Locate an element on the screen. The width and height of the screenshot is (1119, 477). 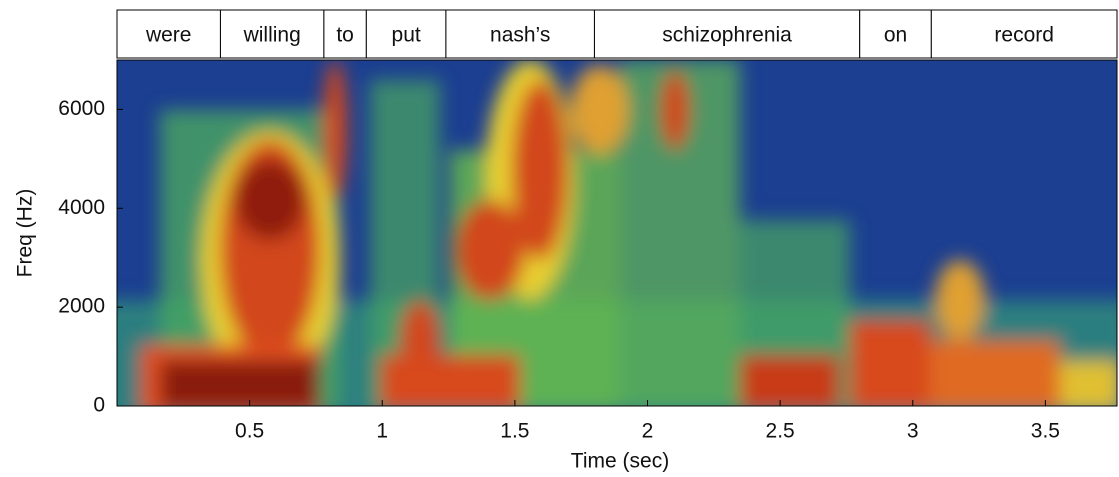
word-label: to is located at coordinates (345, 35).